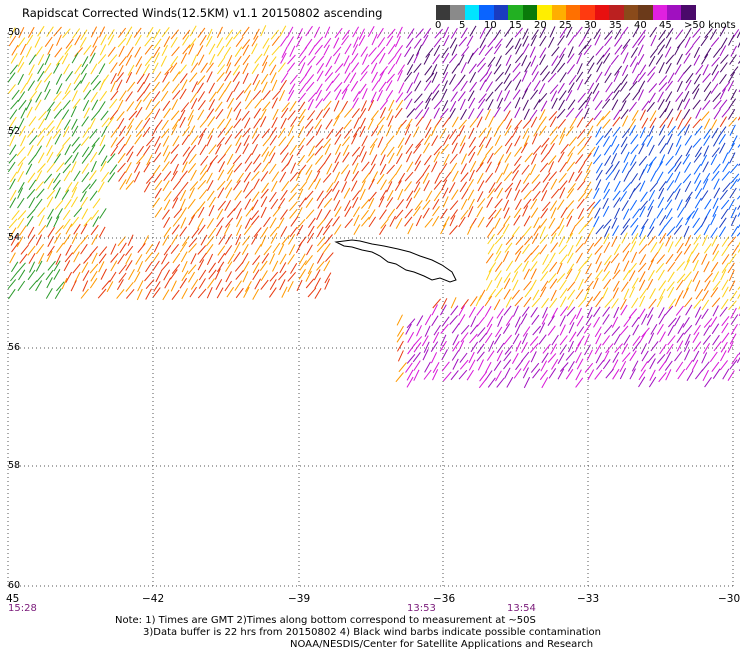 This screenshot has height=651, width=740. Describe the element at coordinates (615, 25) in the screenshot. I see `legend-label: 35` at that location.